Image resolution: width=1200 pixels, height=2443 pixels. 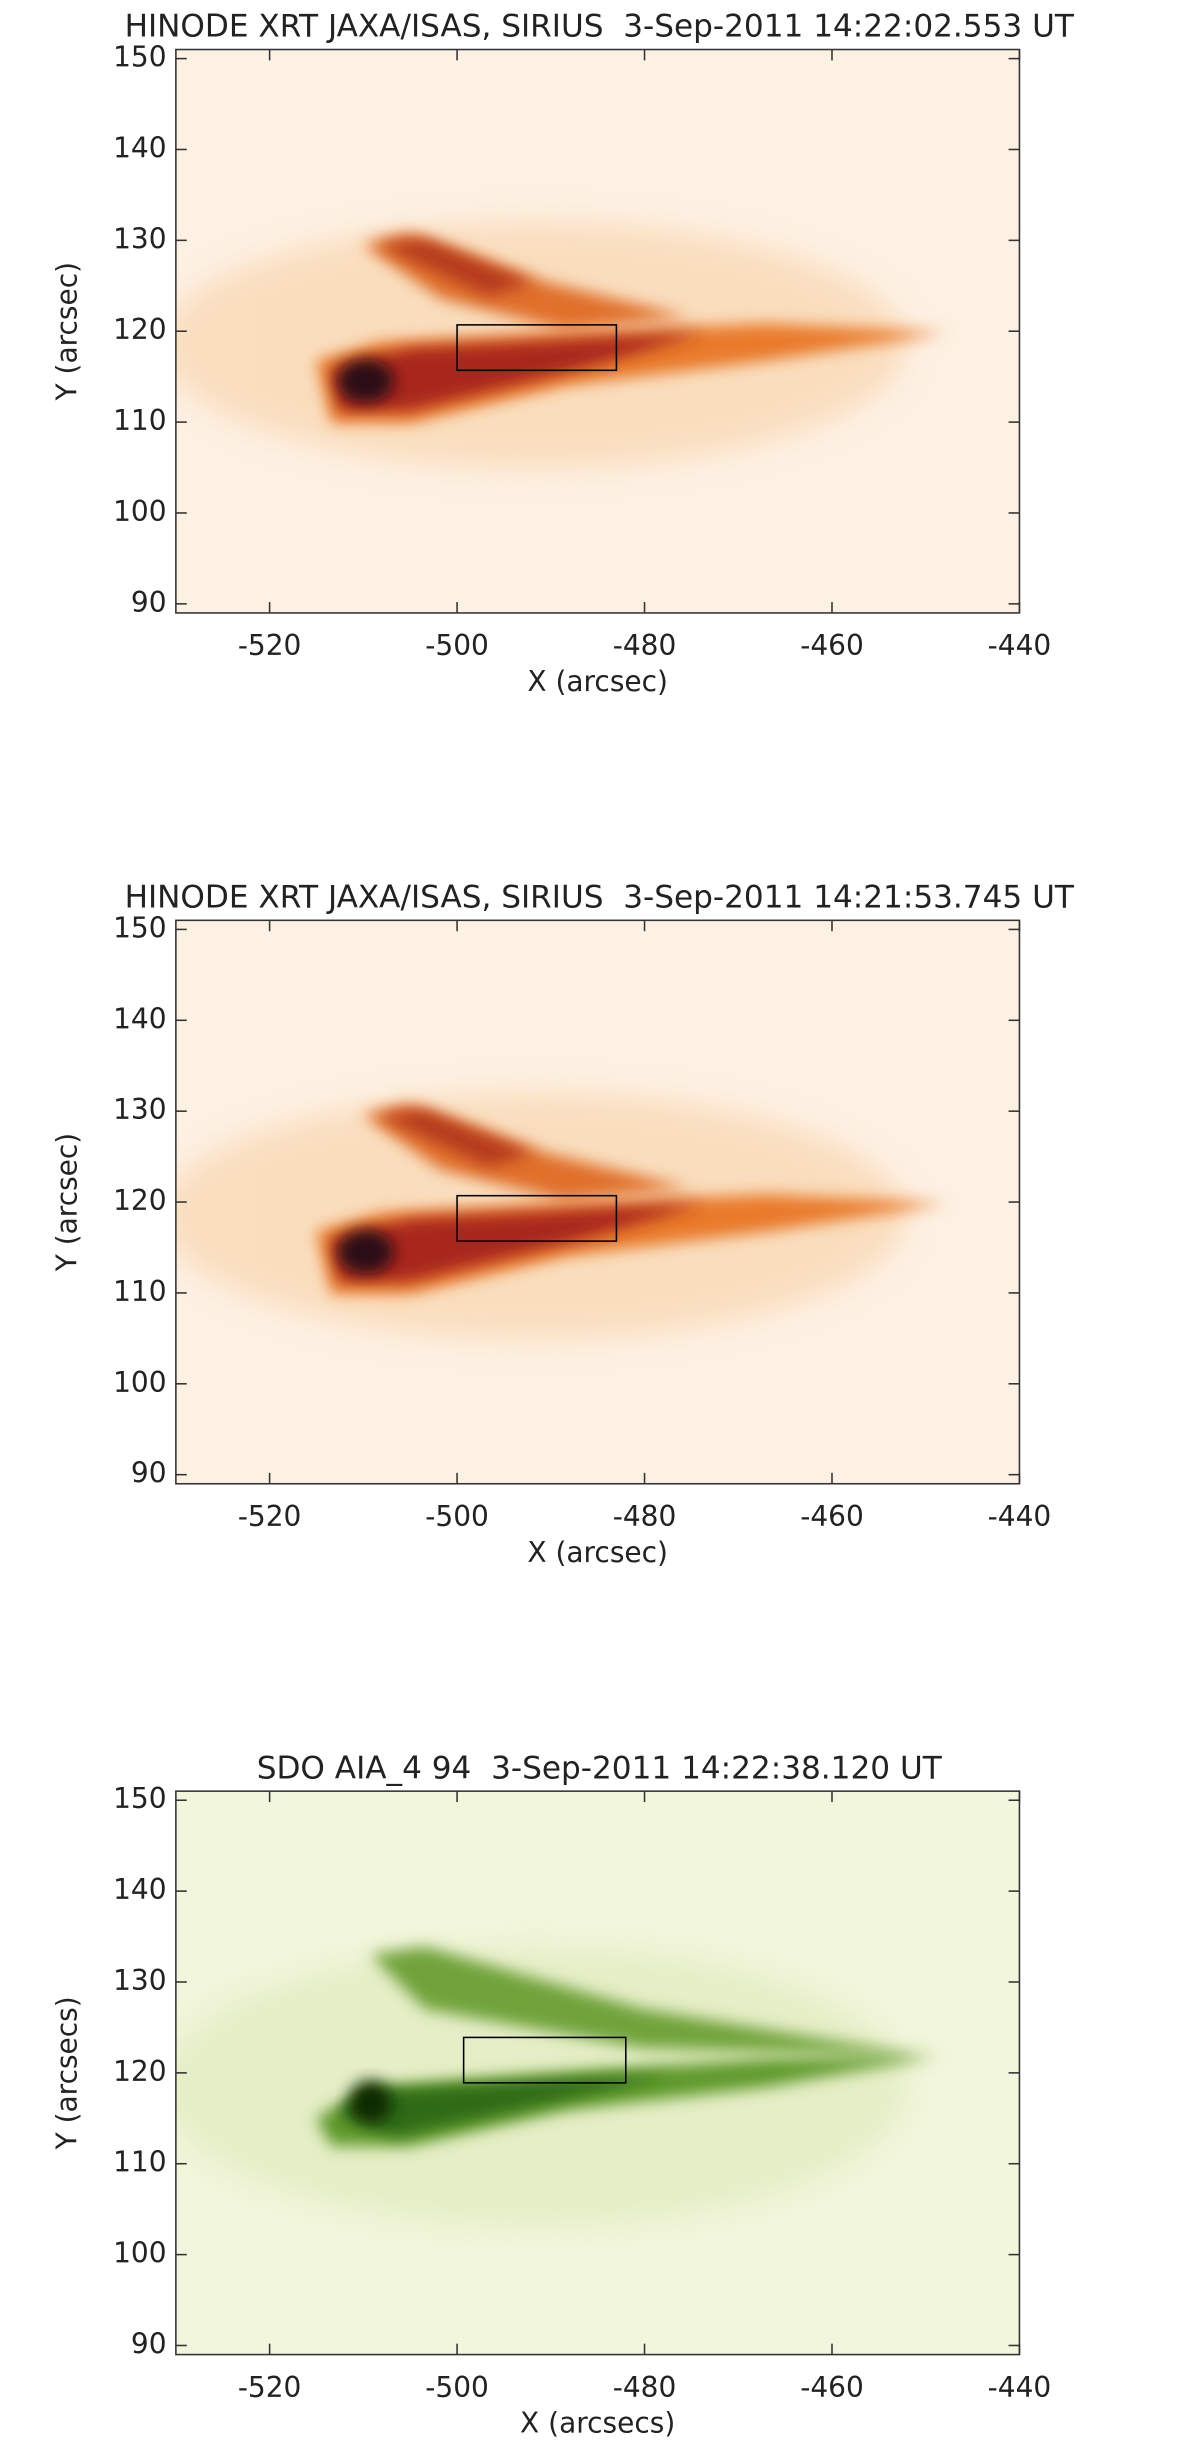 I want to click on chart-title: SDO AIA_4 94 3-Sep-2011 14:22:38.120 UT, so click(x=600, y=1768).